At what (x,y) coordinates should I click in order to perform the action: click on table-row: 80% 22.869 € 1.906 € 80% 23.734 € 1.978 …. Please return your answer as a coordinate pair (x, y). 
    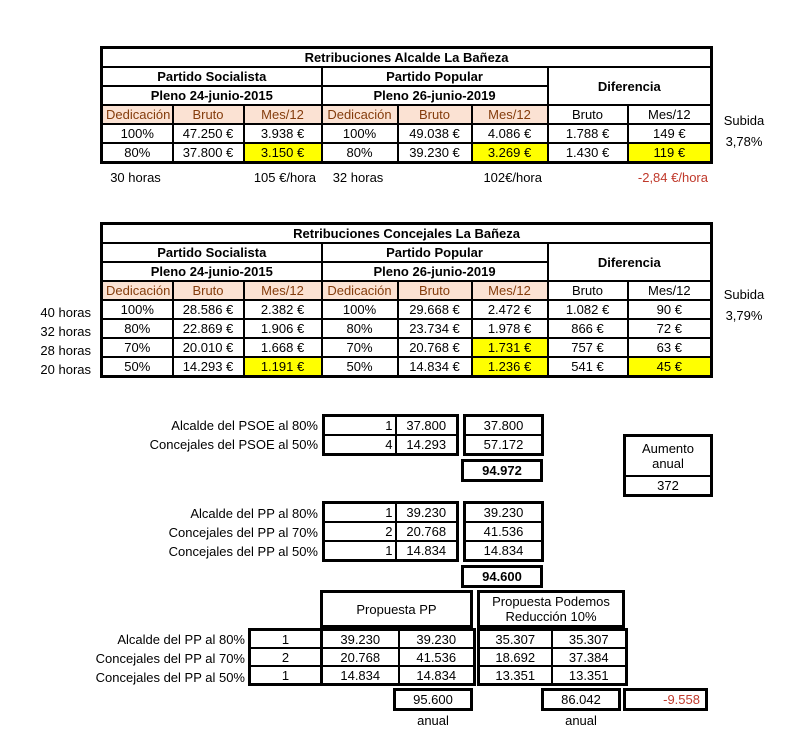
    Looking at the image, I should click on (406, 328).